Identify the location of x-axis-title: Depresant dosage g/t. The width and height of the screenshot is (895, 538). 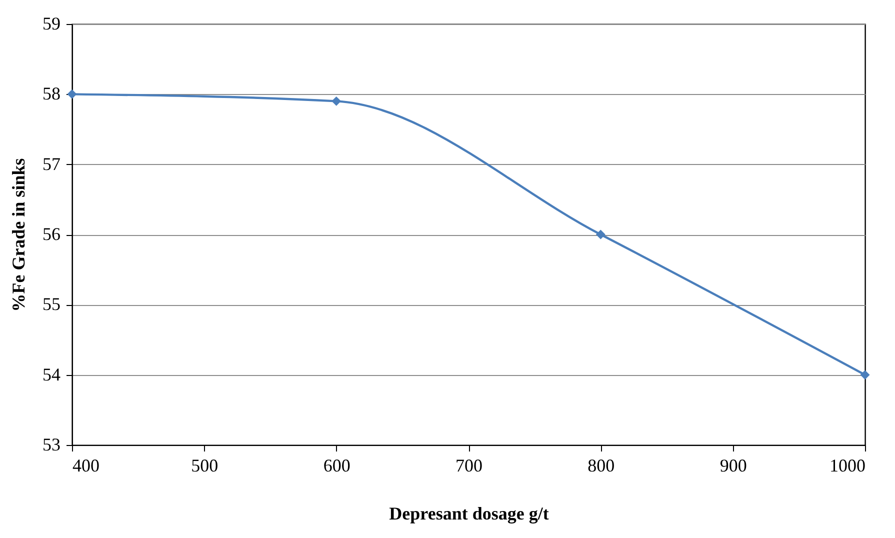
(469, 514).